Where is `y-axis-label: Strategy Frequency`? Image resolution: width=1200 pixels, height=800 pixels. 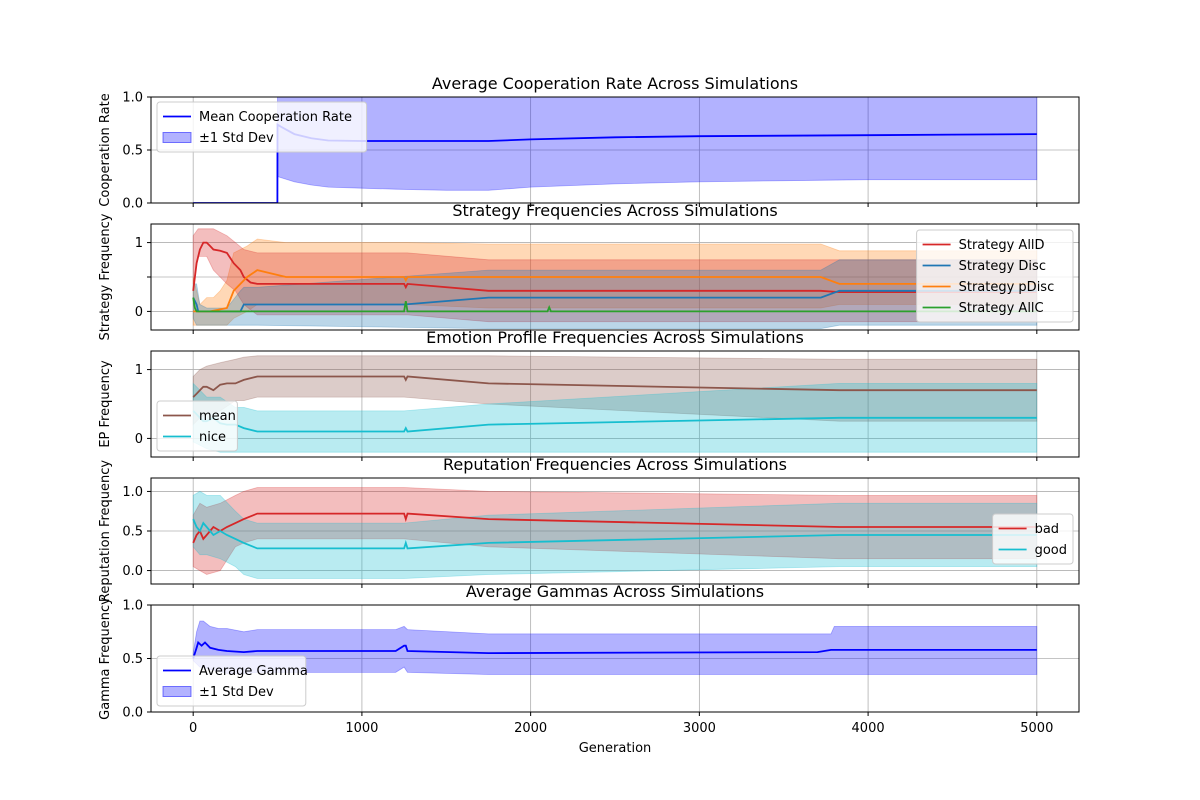
y-axis-label: Strategy Frequency is located at coordinates (105, 276).